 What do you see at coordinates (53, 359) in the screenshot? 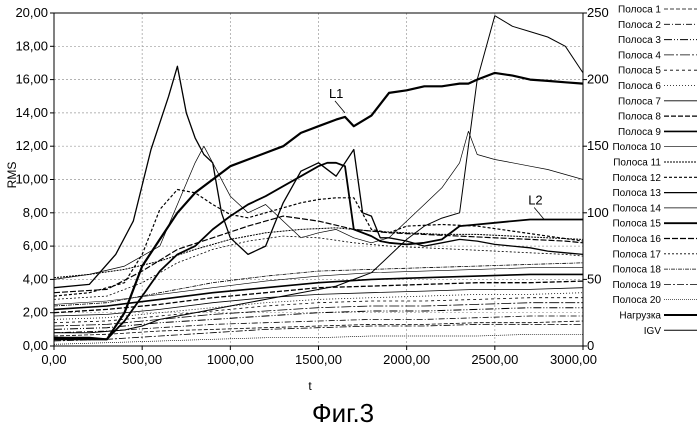
I see `x-tick-label: 0,00` at bounding box center [53, 359].